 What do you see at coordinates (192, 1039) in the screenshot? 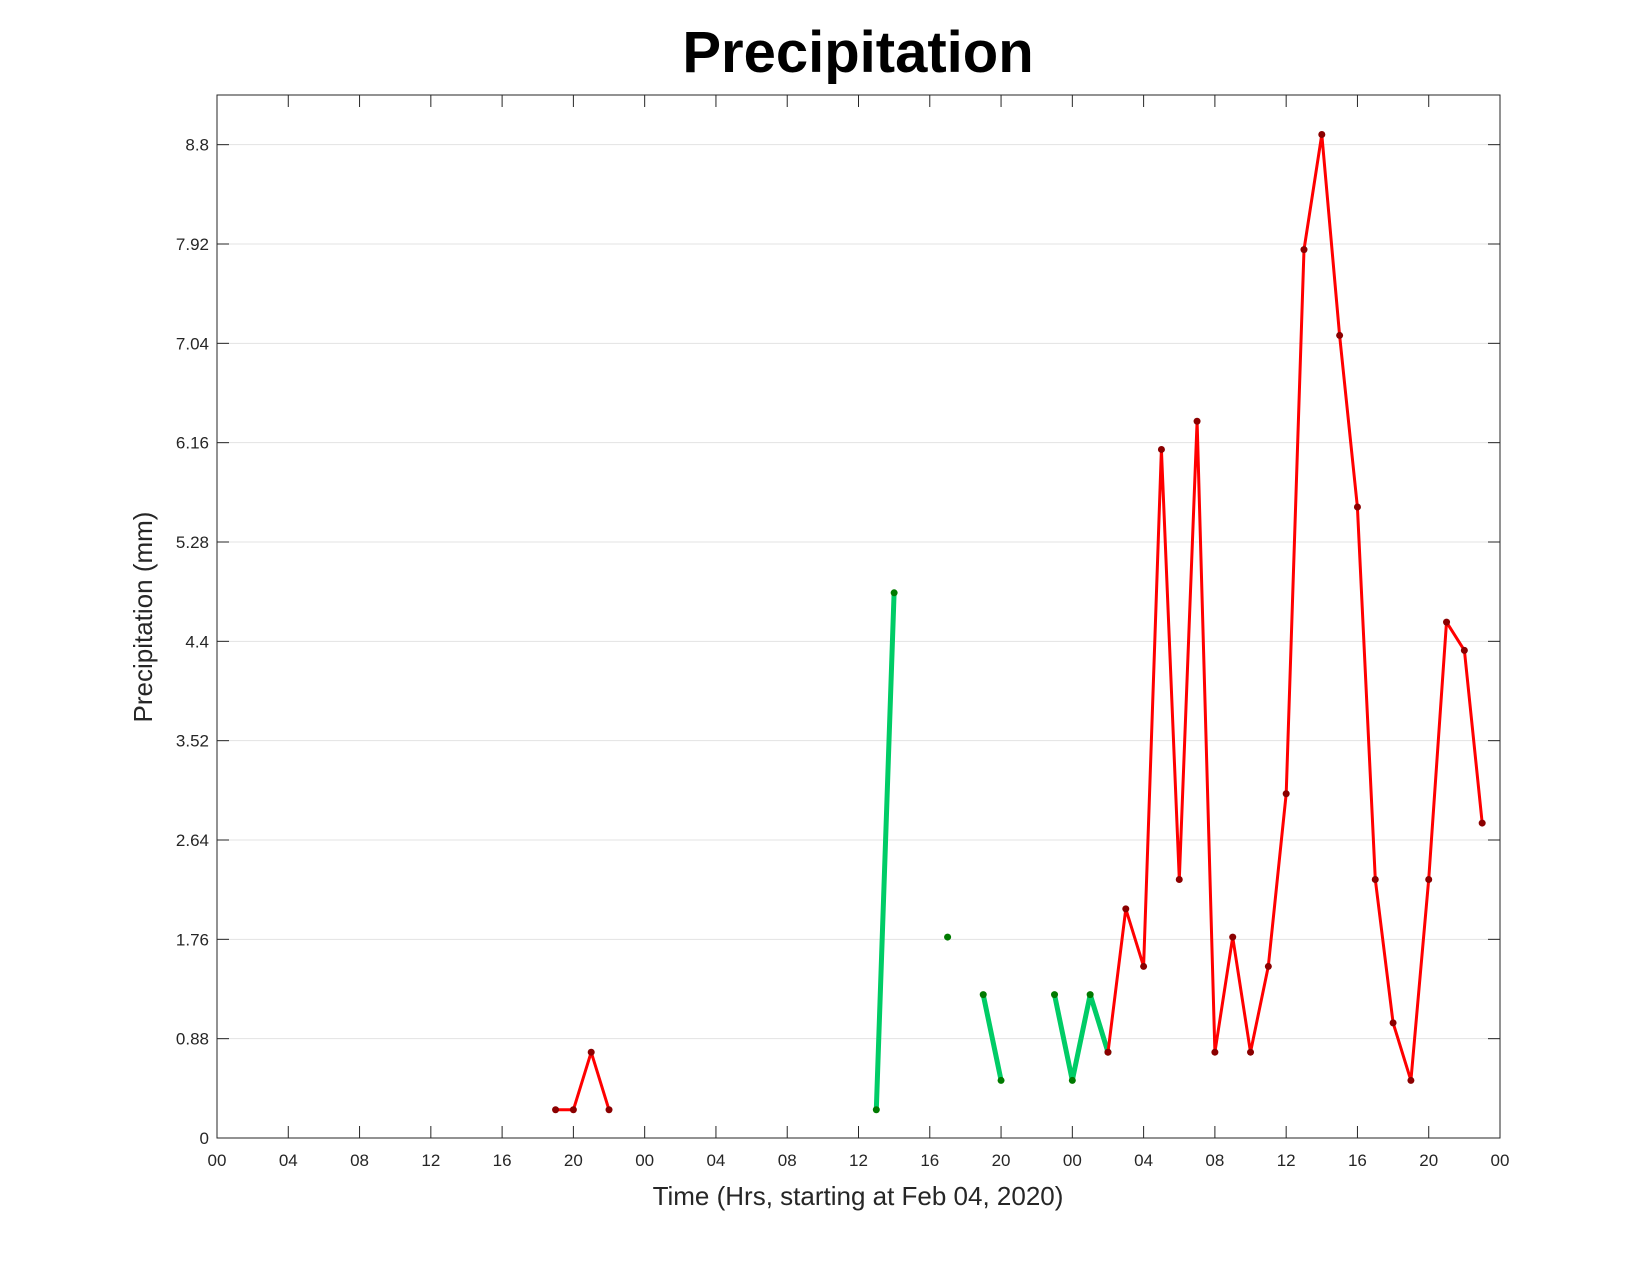
I see `y-tick-label: 0.88` at bounding box center [192, 1039].